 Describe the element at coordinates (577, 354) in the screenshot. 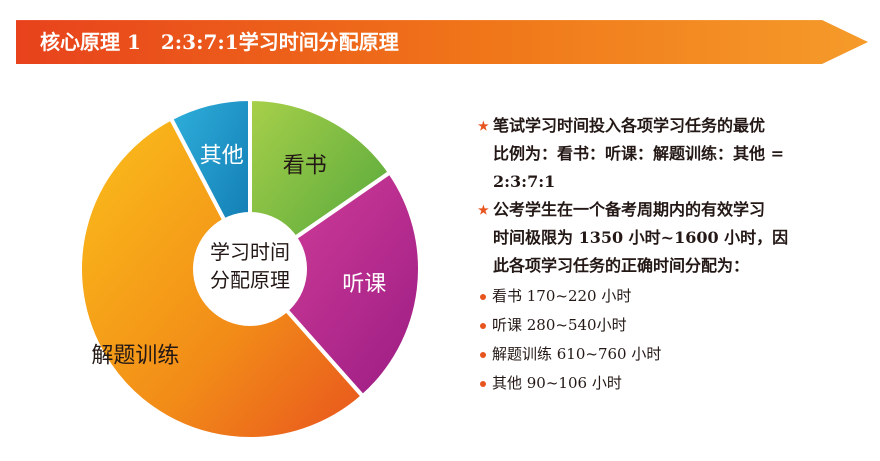

I see `time-item-label: 解题训练 610~760 小时` at that location.